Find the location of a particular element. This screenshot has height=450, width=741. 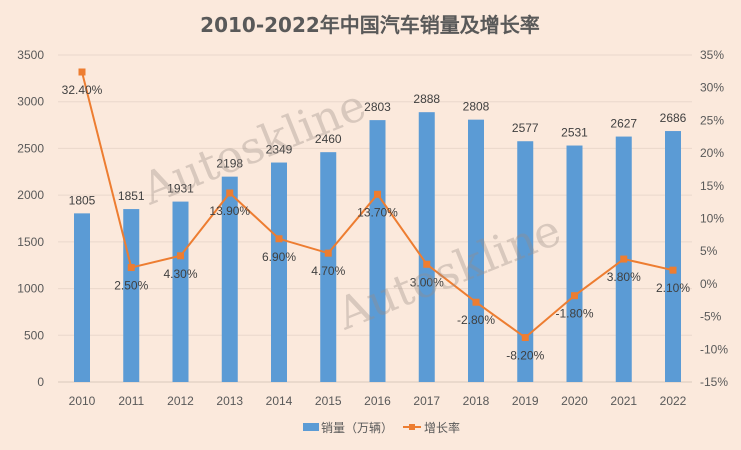

right-tick-label: 0% is located at coordinates (709, 284).